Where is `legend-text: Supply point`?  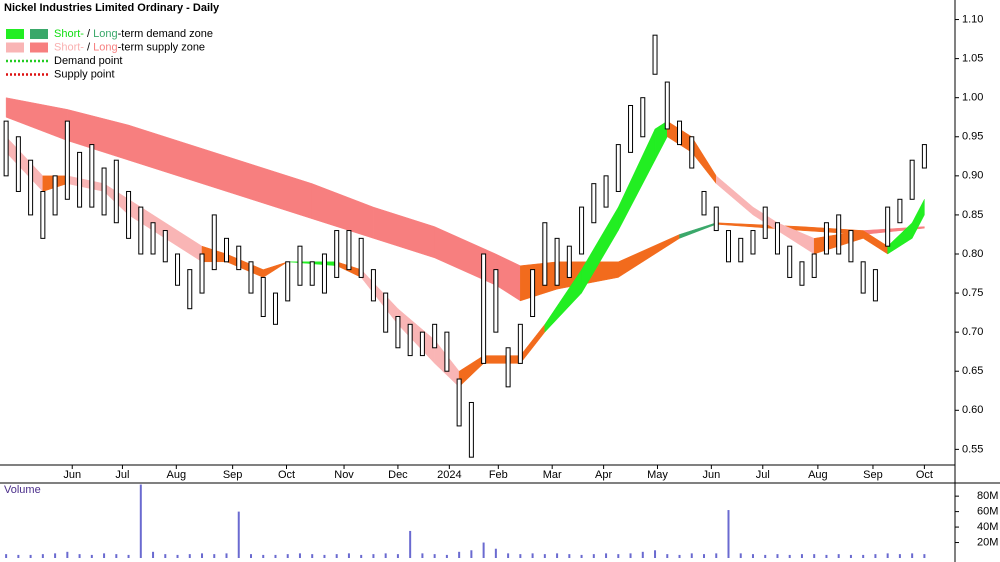 legend-text: Supply point is located at coordinates (84, 74).